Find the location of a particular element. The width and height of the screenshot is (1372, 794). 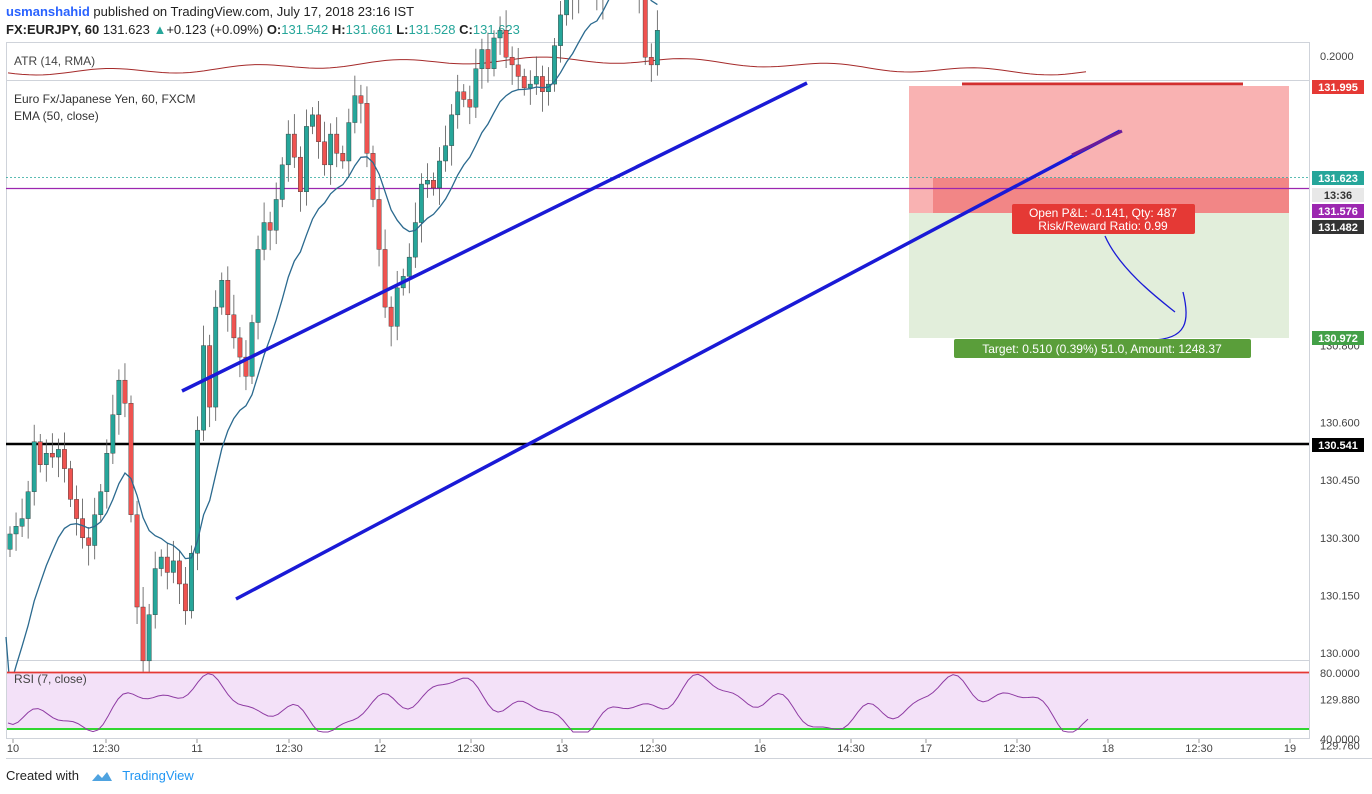

time-tick-label: 13 is located at coordinates (562, 749).